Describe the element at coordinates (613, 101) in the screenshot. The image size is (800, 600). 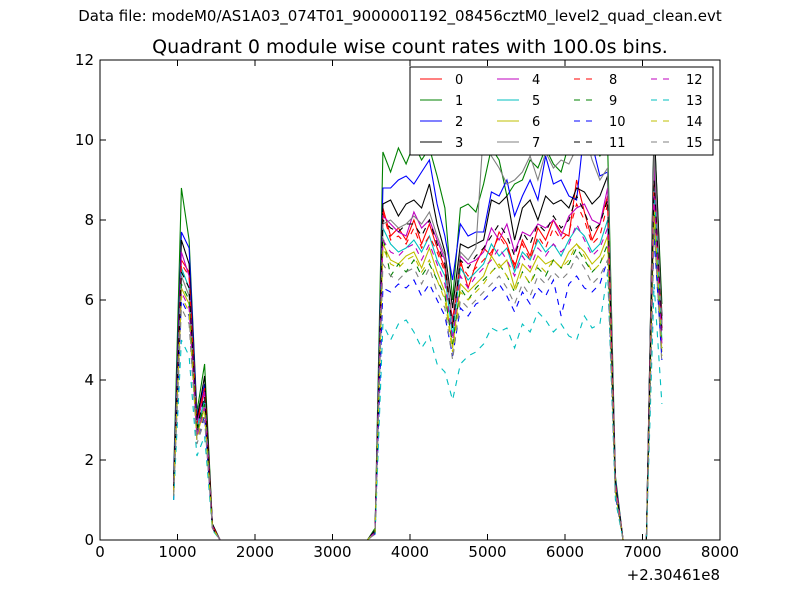
I see `legend-label-9: 9` at that location.